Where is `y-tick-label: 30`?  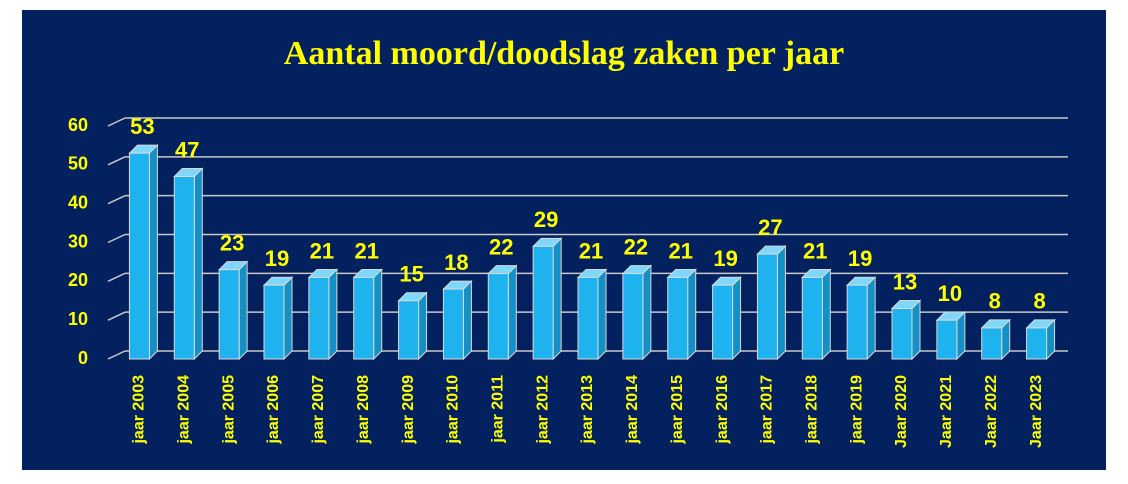
y-tick-label: 30 is located at coordinates (78, 241).